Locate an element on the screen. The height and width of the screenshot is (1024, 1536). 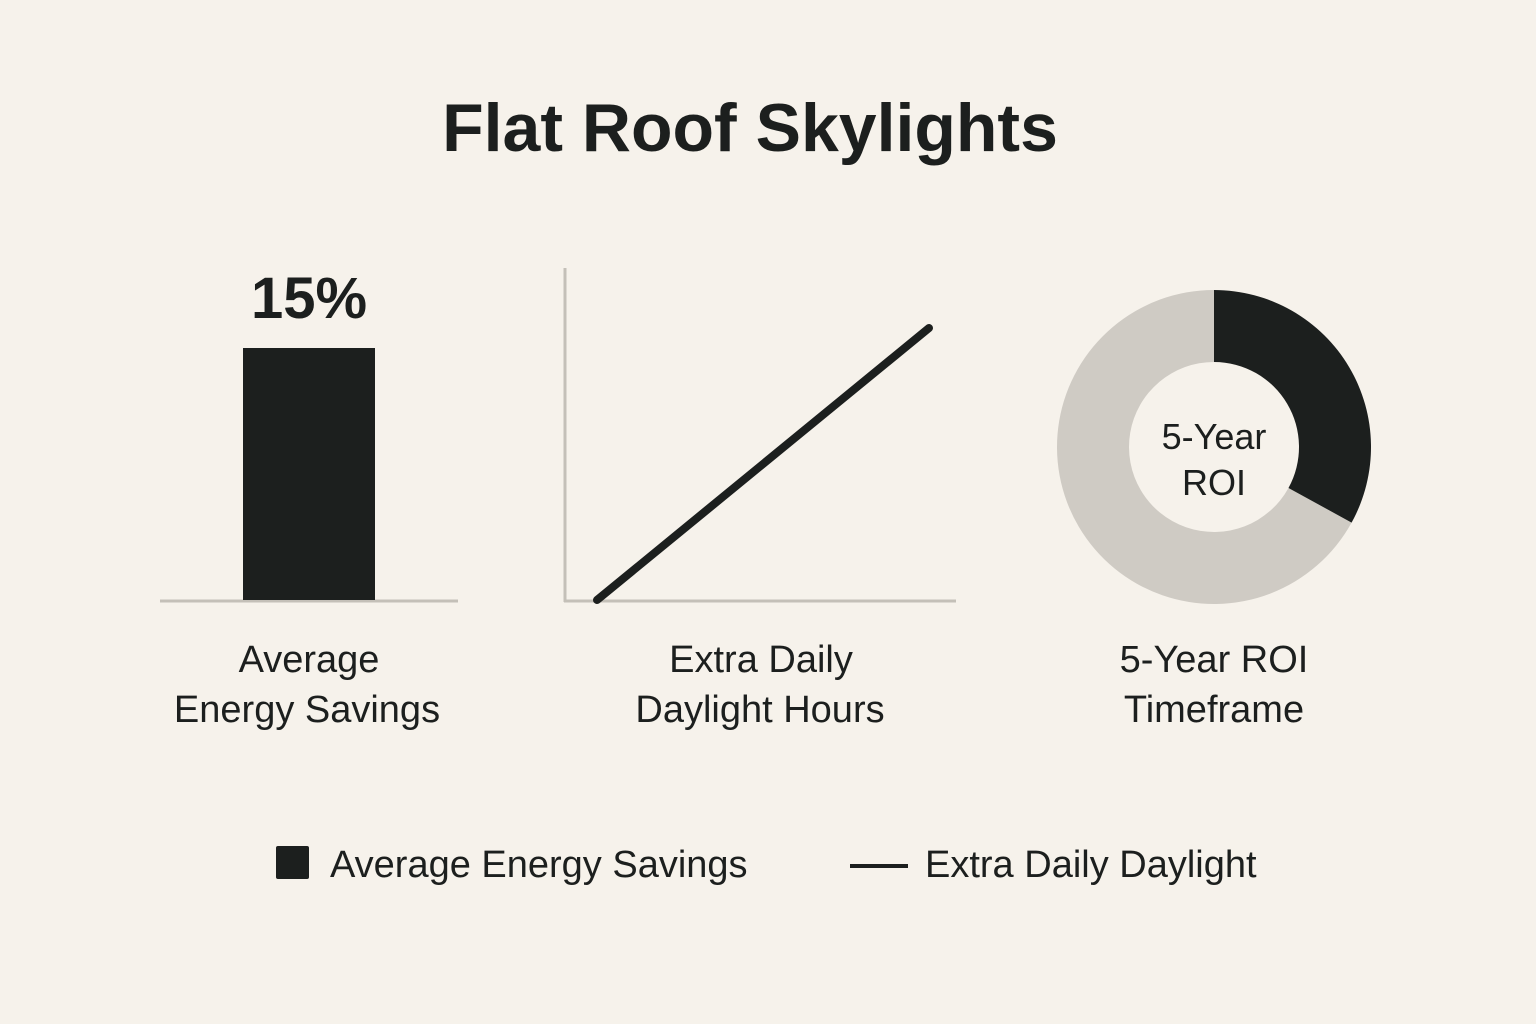
line-caption-line1: Extra Daily is located at coordinates (761, 660).